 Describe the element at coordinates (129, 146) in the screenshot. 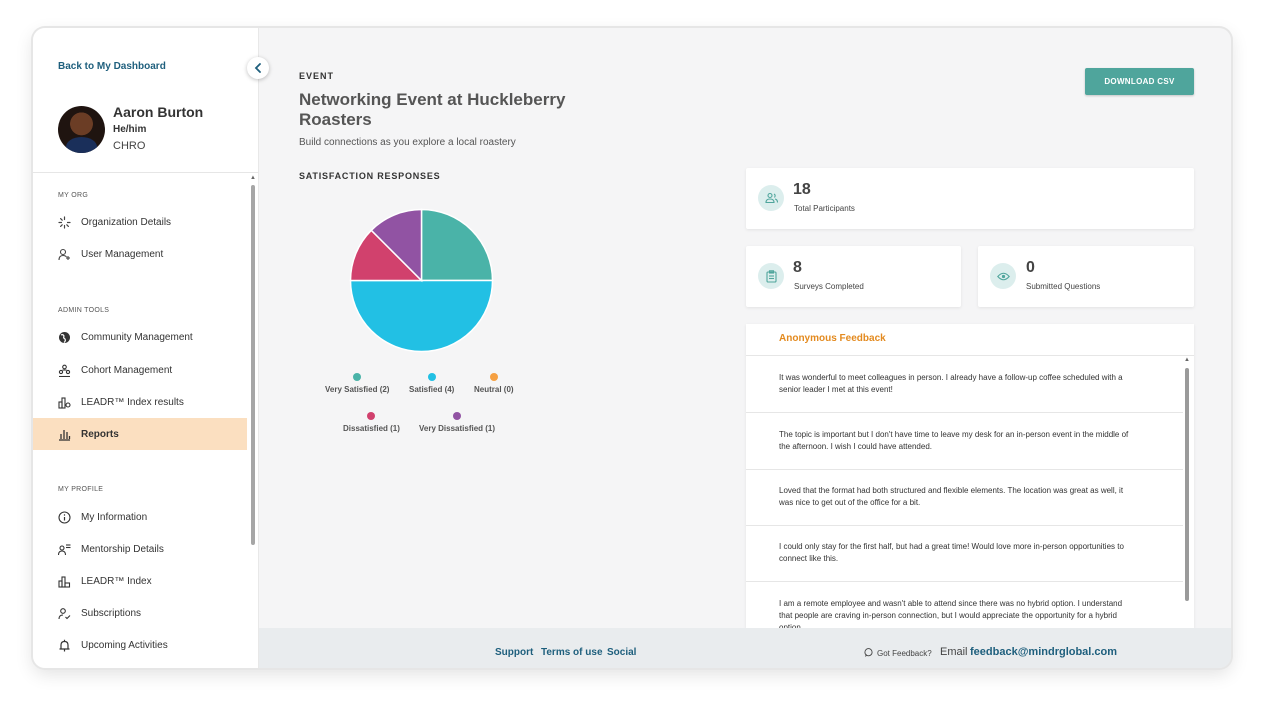

I see `user-role: CHRO` at that location.